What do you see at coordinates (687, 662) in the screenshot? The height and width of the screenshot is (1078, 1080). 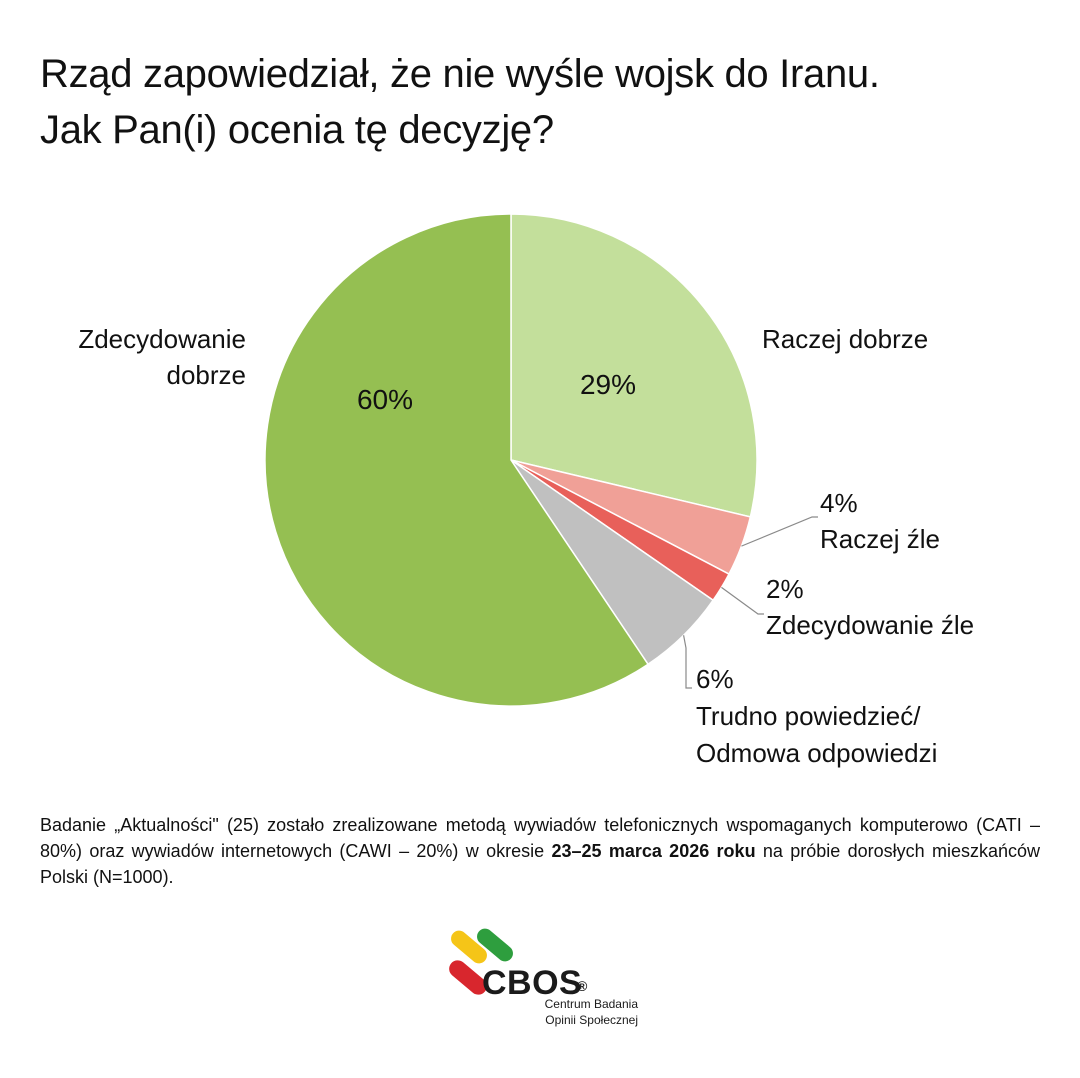 I see `leader-line-trudno-powiedziec` at bounding box center [687, 662].